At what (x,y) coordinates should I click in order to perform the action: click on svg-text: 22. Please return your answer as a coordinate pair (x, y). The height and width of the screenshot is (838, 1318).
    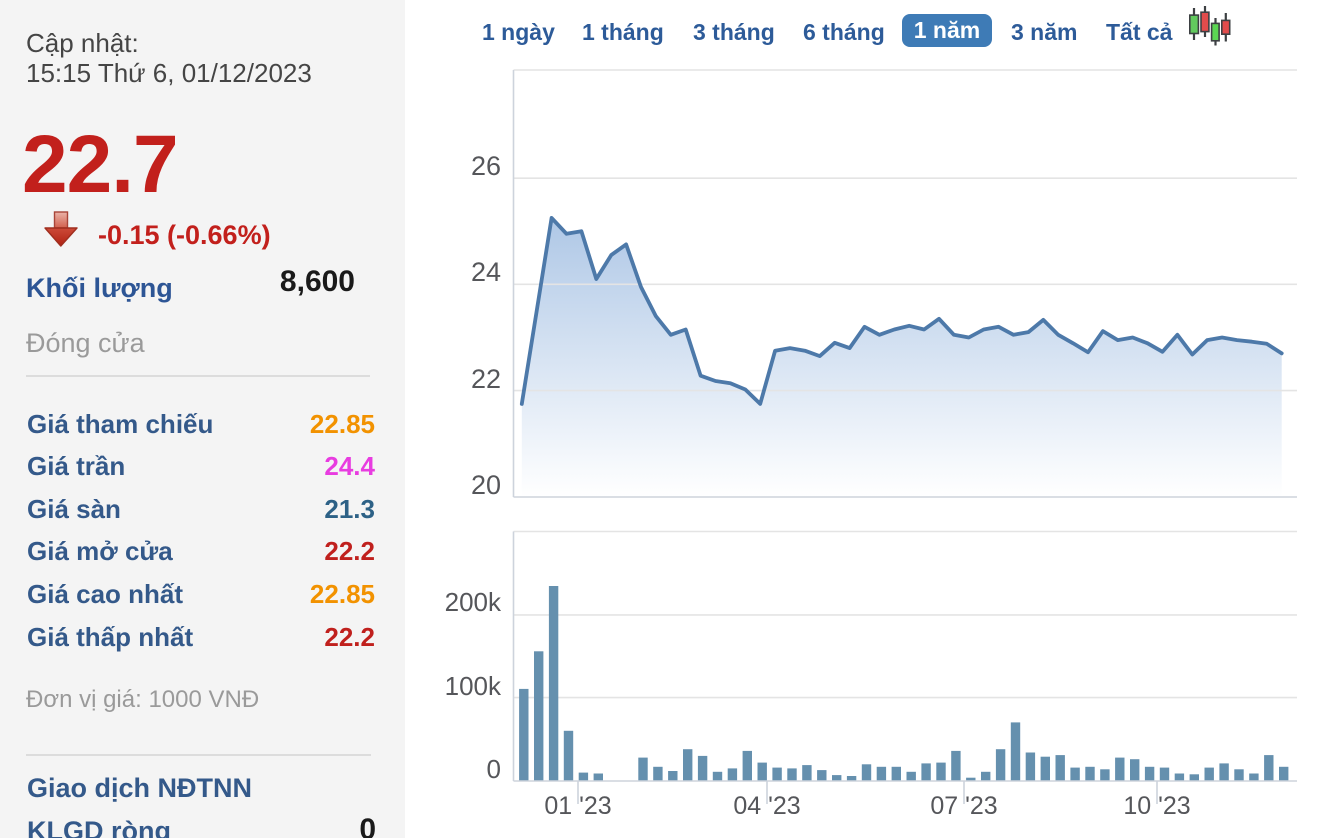
    Looking at the image, I should click on (486, 379).